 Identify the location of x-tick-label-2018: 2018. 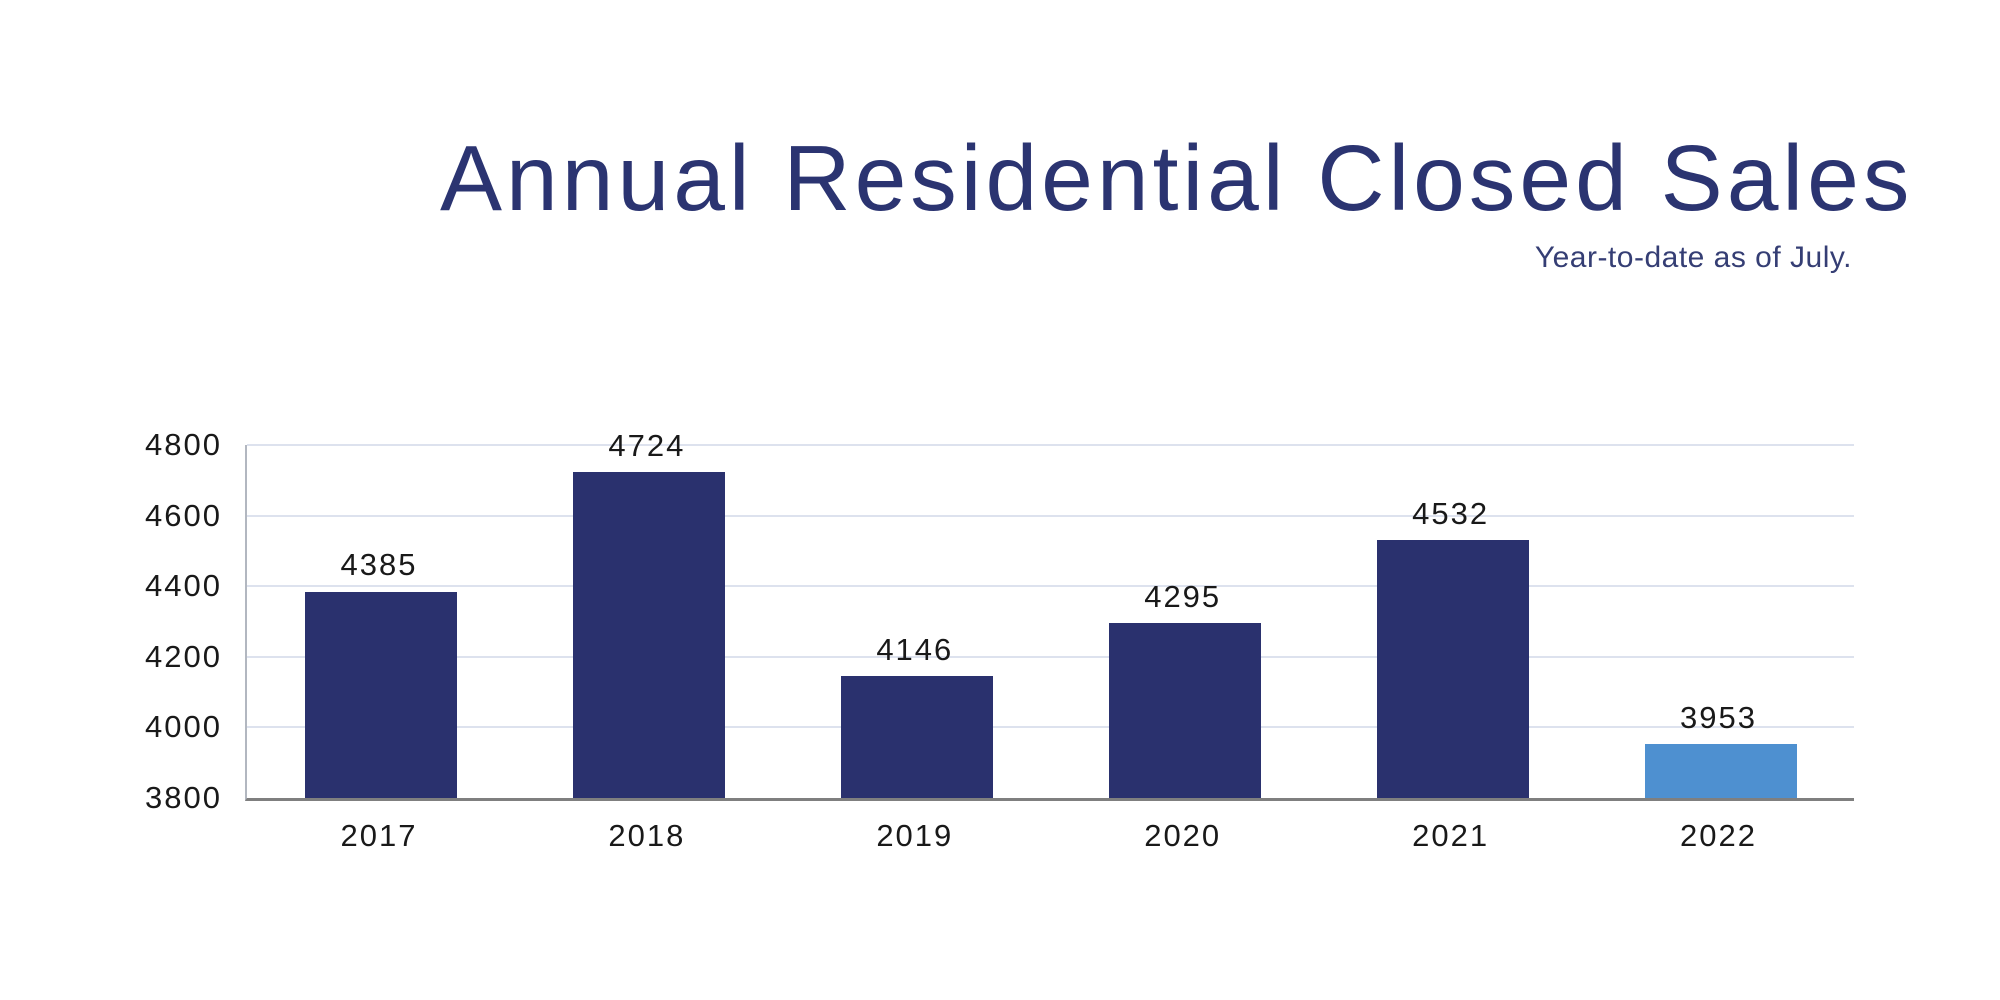
(647, 835).